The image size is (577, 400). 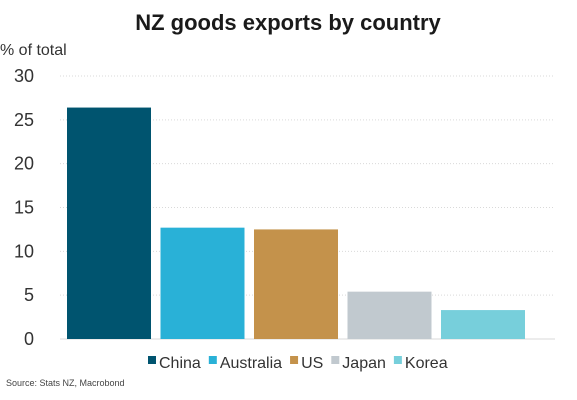 I want to click on bar-australia, so click(x=202, y=283).